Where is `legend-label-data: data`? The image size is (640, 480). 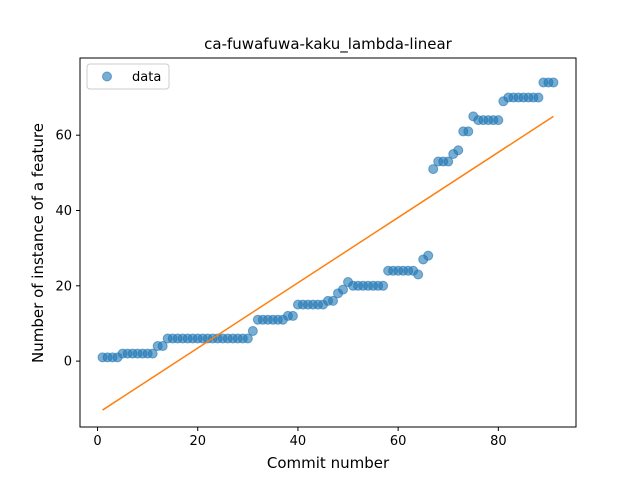 legend-label-data: data is located at coordinates (146, 77).